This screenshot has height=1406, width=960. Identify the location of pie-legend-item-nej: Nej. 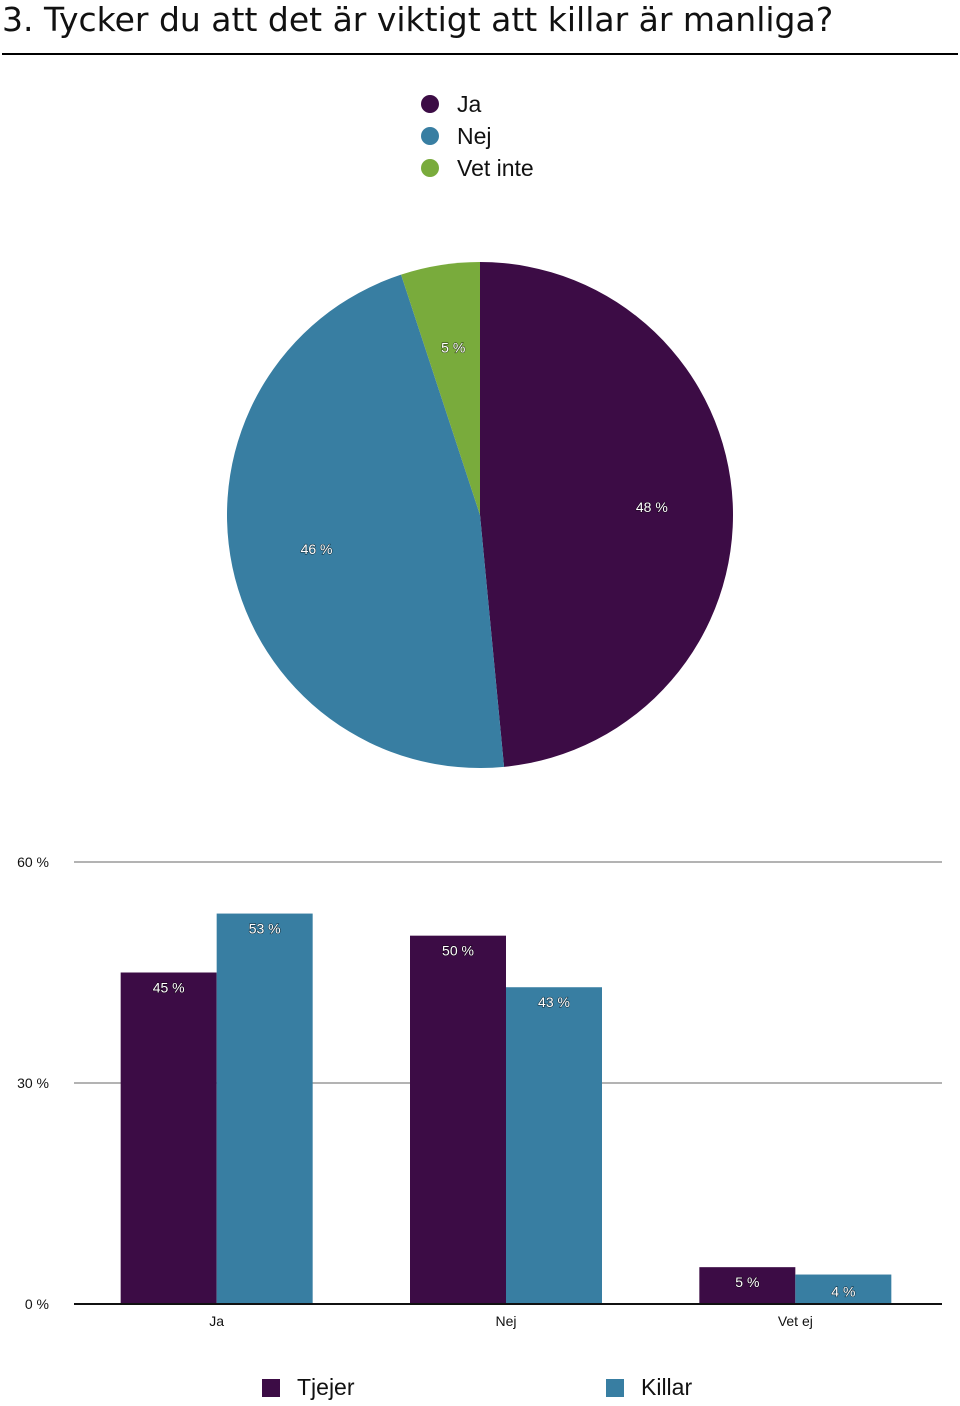
(477, 136).